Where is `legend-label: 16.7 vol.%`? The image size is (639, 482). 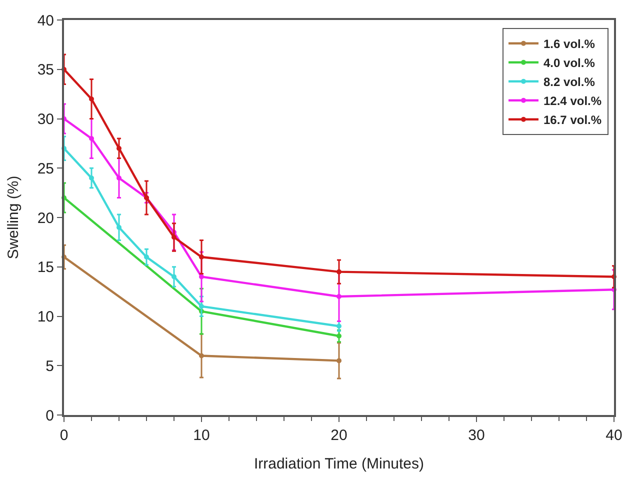 legend-label: 16.7 vol.% is located at coordinates (573, 120).